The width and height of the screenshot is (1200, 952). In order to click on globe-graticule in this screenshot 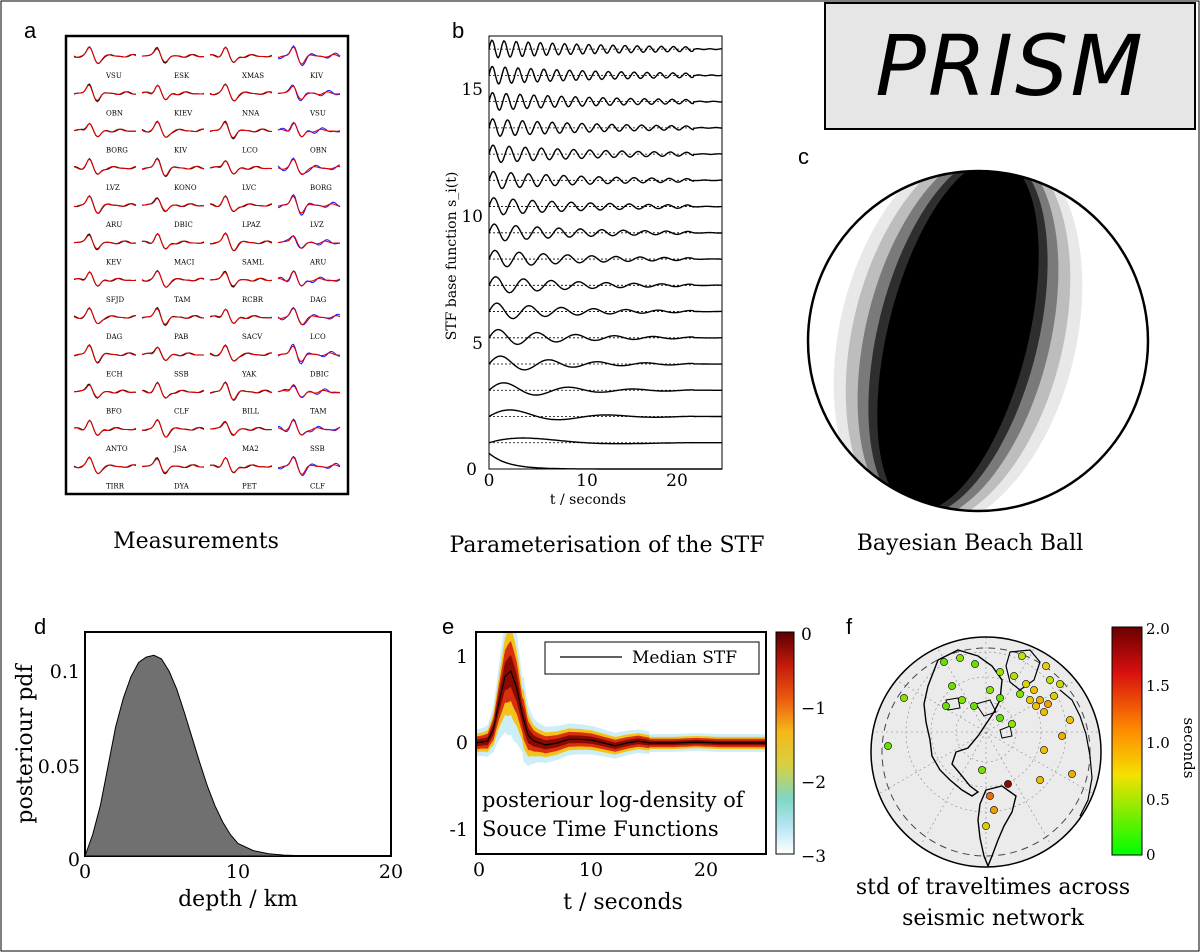, I will do `click(986, 749)`.